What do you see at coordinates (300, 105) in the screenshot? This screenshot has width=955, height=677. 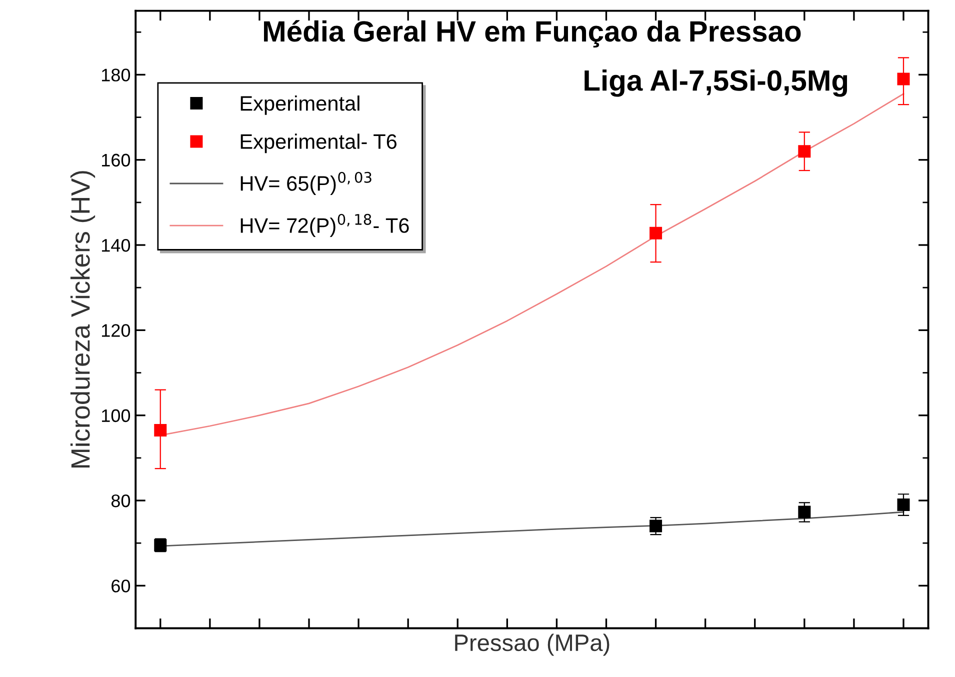 I see `legend-label: Experimental` at bounding box center [300, 105].